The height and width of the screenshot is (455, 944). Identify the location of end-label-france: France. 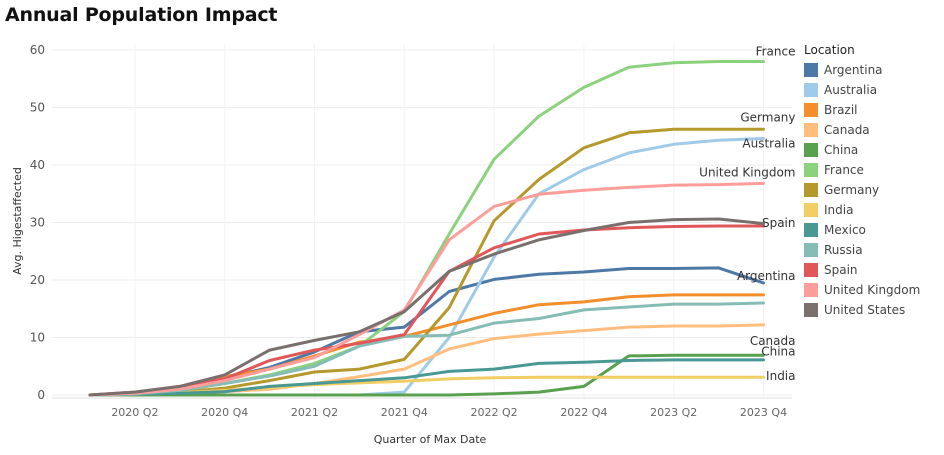
(776, 52).